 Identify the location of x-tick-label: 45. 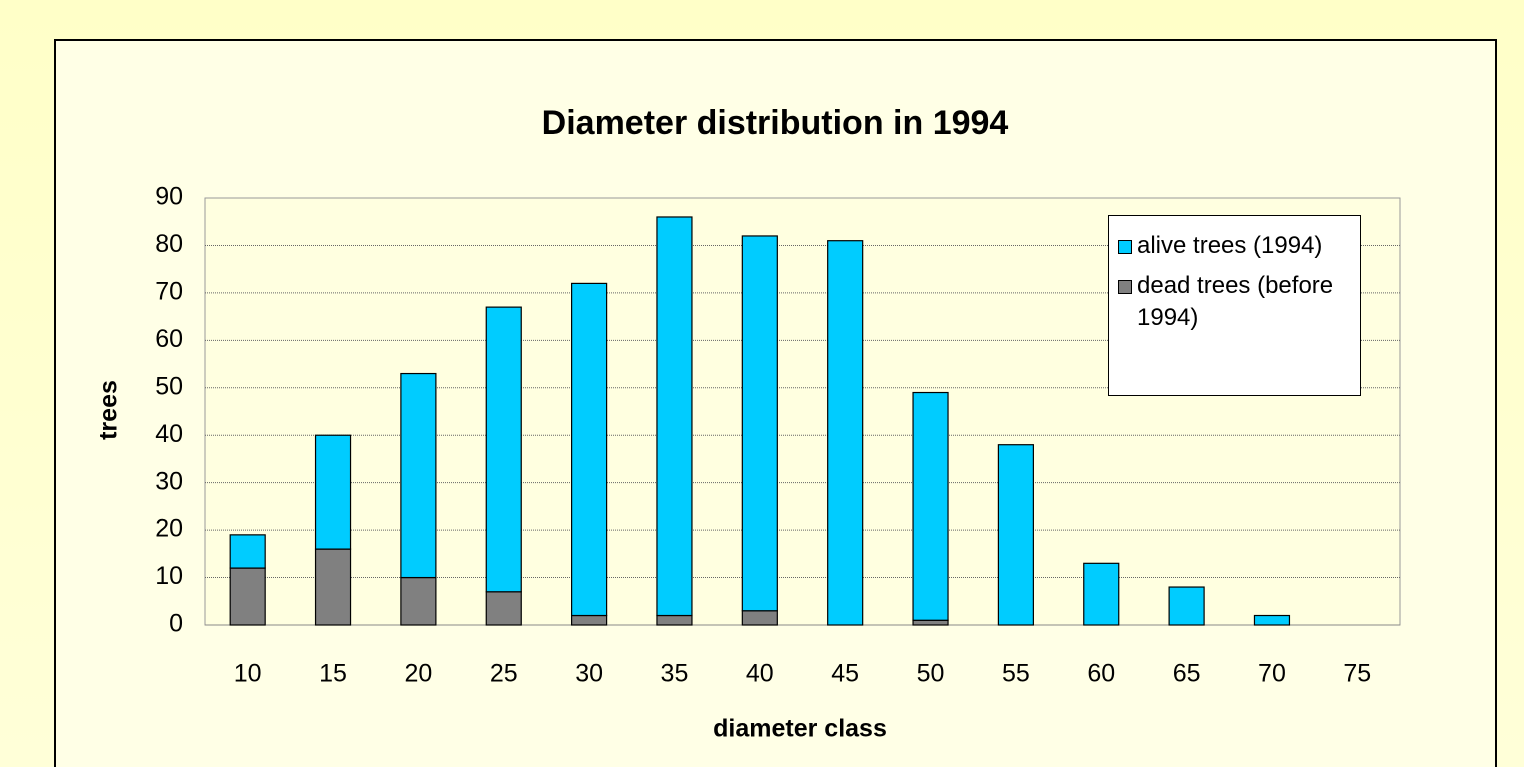
(845, 674).